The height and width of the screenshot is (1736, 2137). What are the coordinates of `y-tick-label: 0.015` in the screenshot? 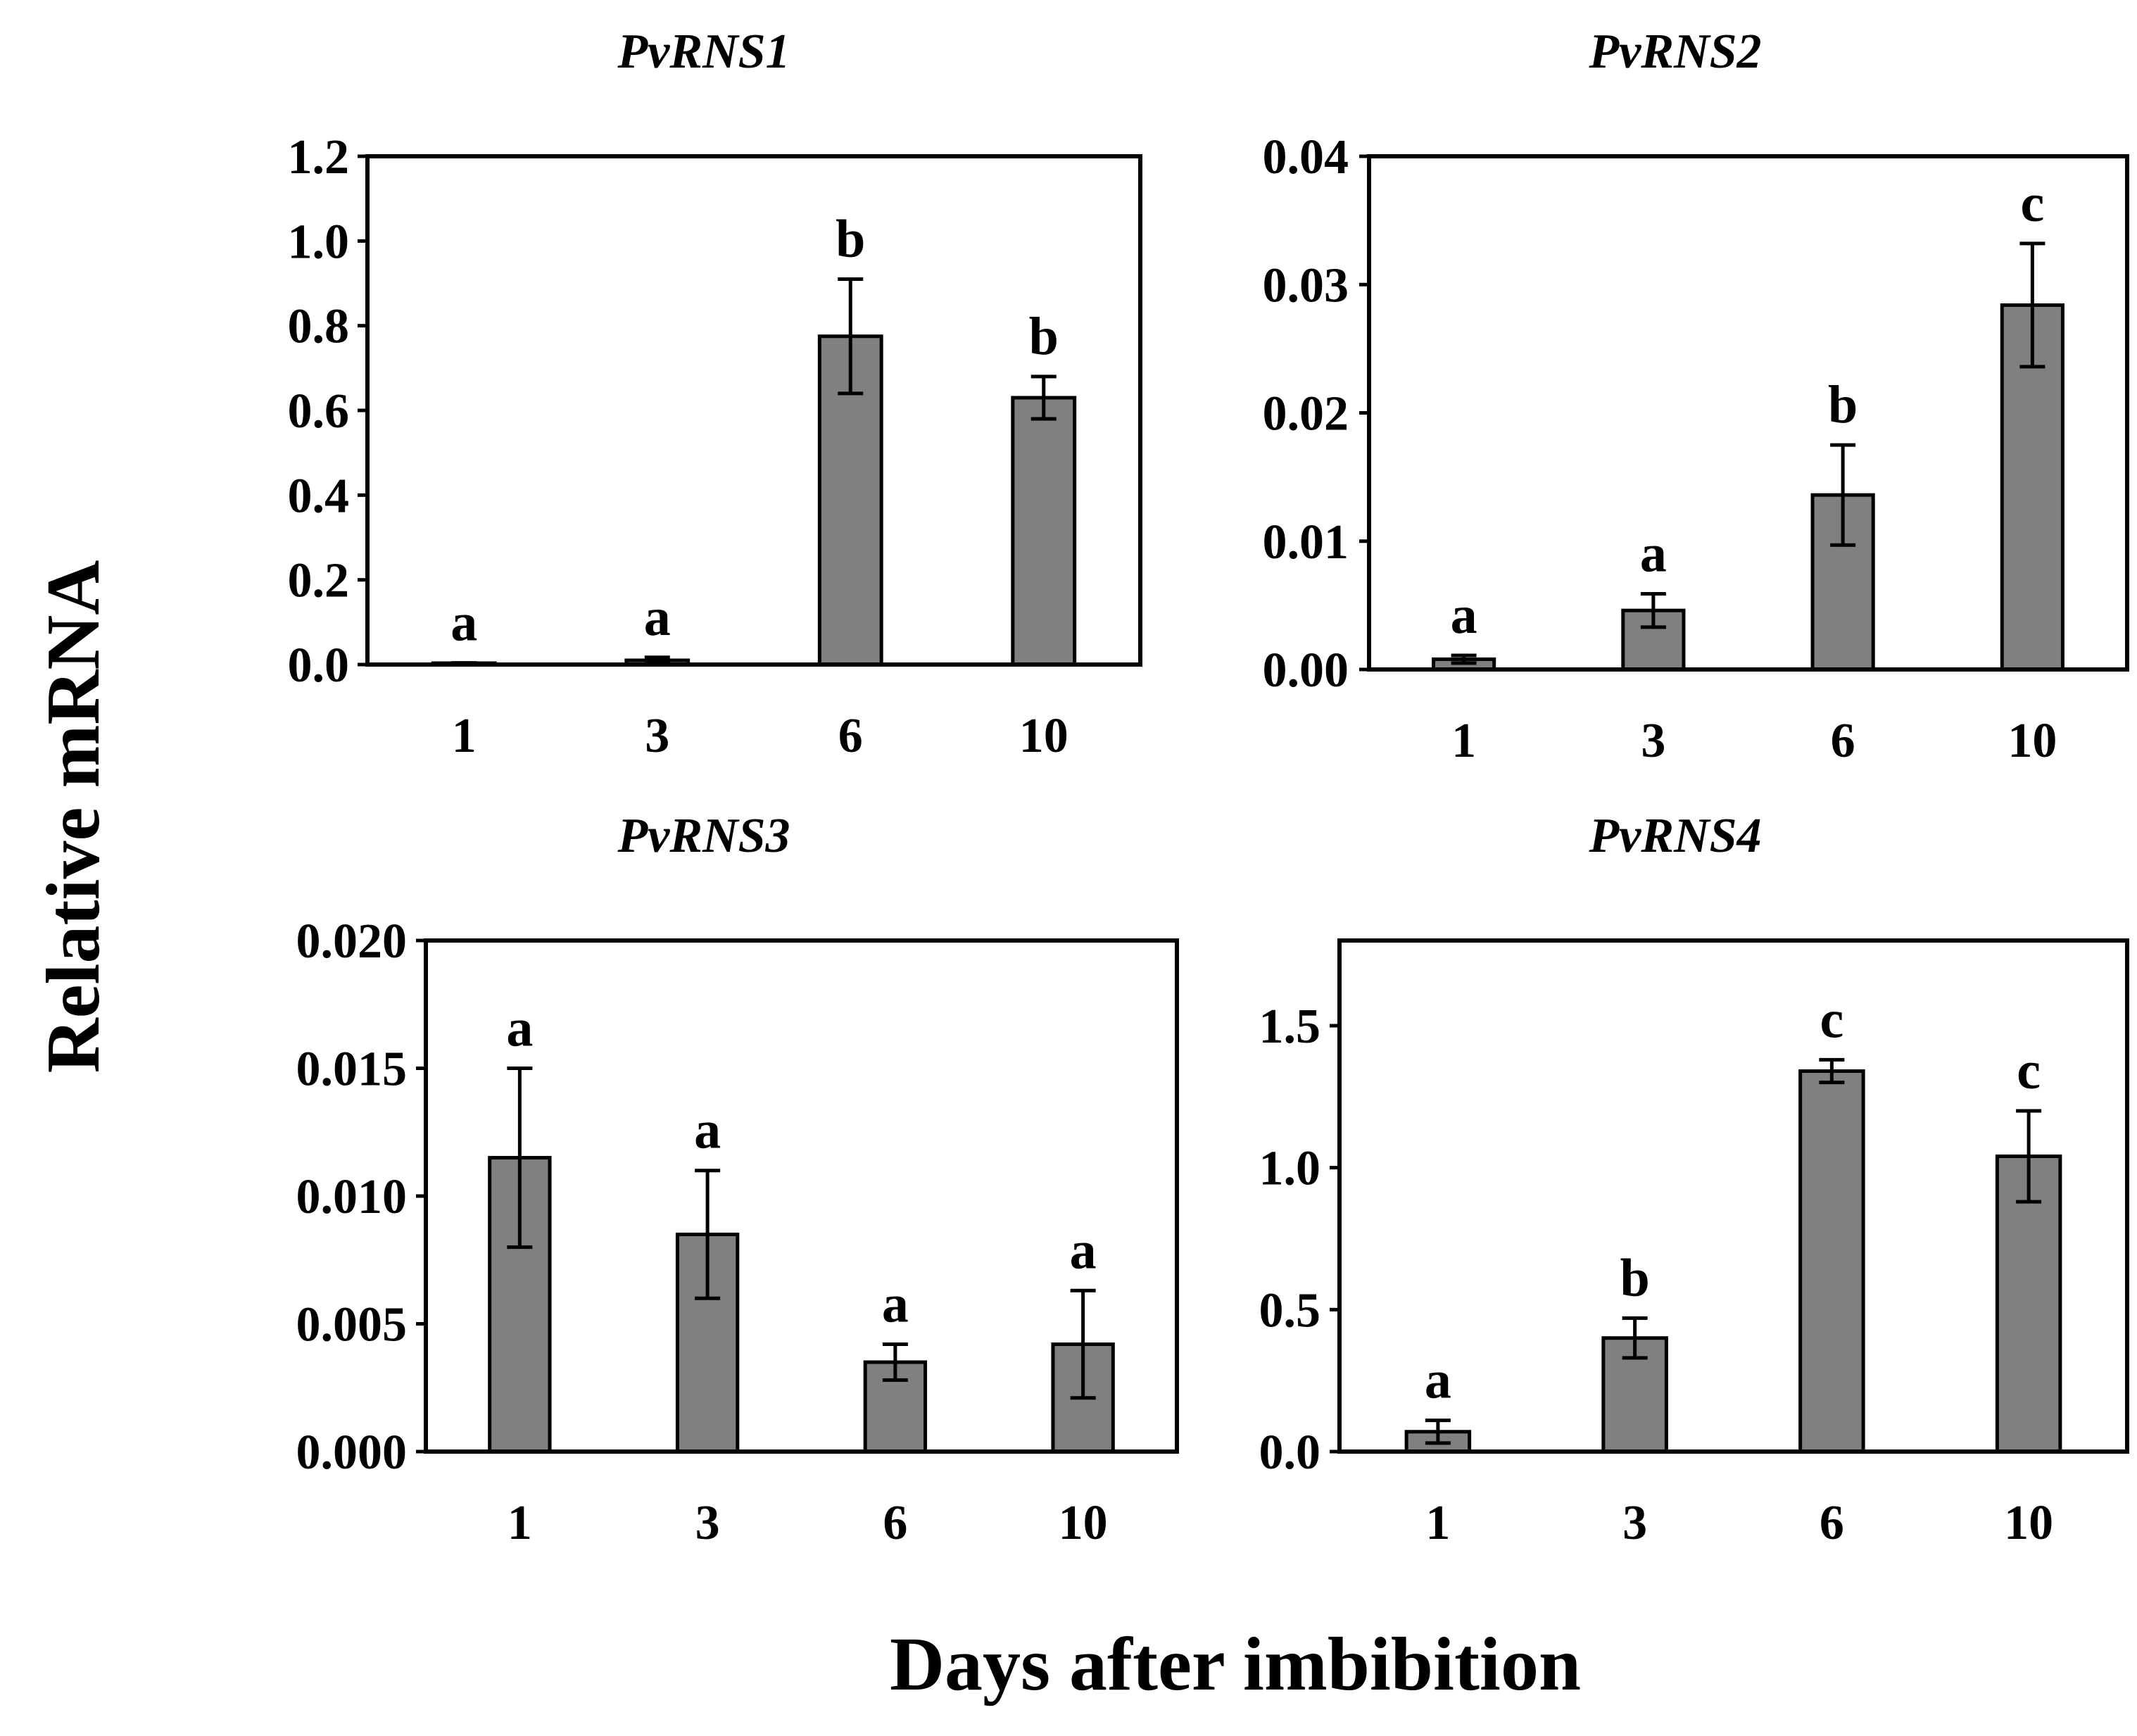 It's located at (352, 1070).